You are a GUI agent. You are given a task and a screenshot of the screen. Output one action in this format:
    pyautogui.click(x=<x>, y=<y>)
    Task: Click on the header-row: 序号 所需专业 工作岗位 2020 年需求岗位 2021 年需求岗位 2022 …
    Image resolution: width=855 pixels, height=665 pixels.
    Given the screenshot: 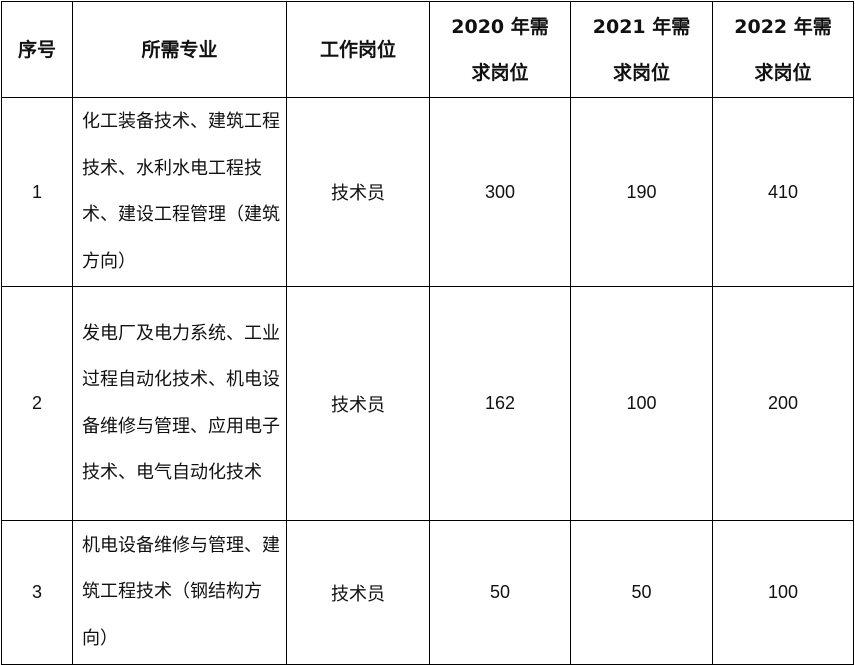 What is the action you would take?
    pyautogui.click(x=427, y=49)
    